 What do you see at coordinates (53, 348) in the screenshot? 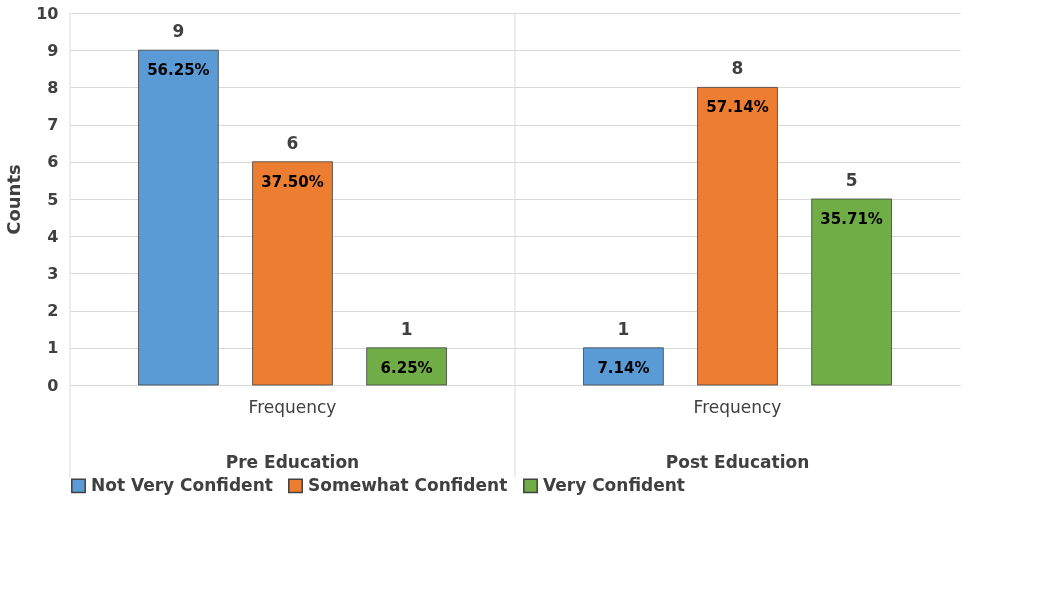
I see `y-tick-label: 1` at bounding box center [53, 348].